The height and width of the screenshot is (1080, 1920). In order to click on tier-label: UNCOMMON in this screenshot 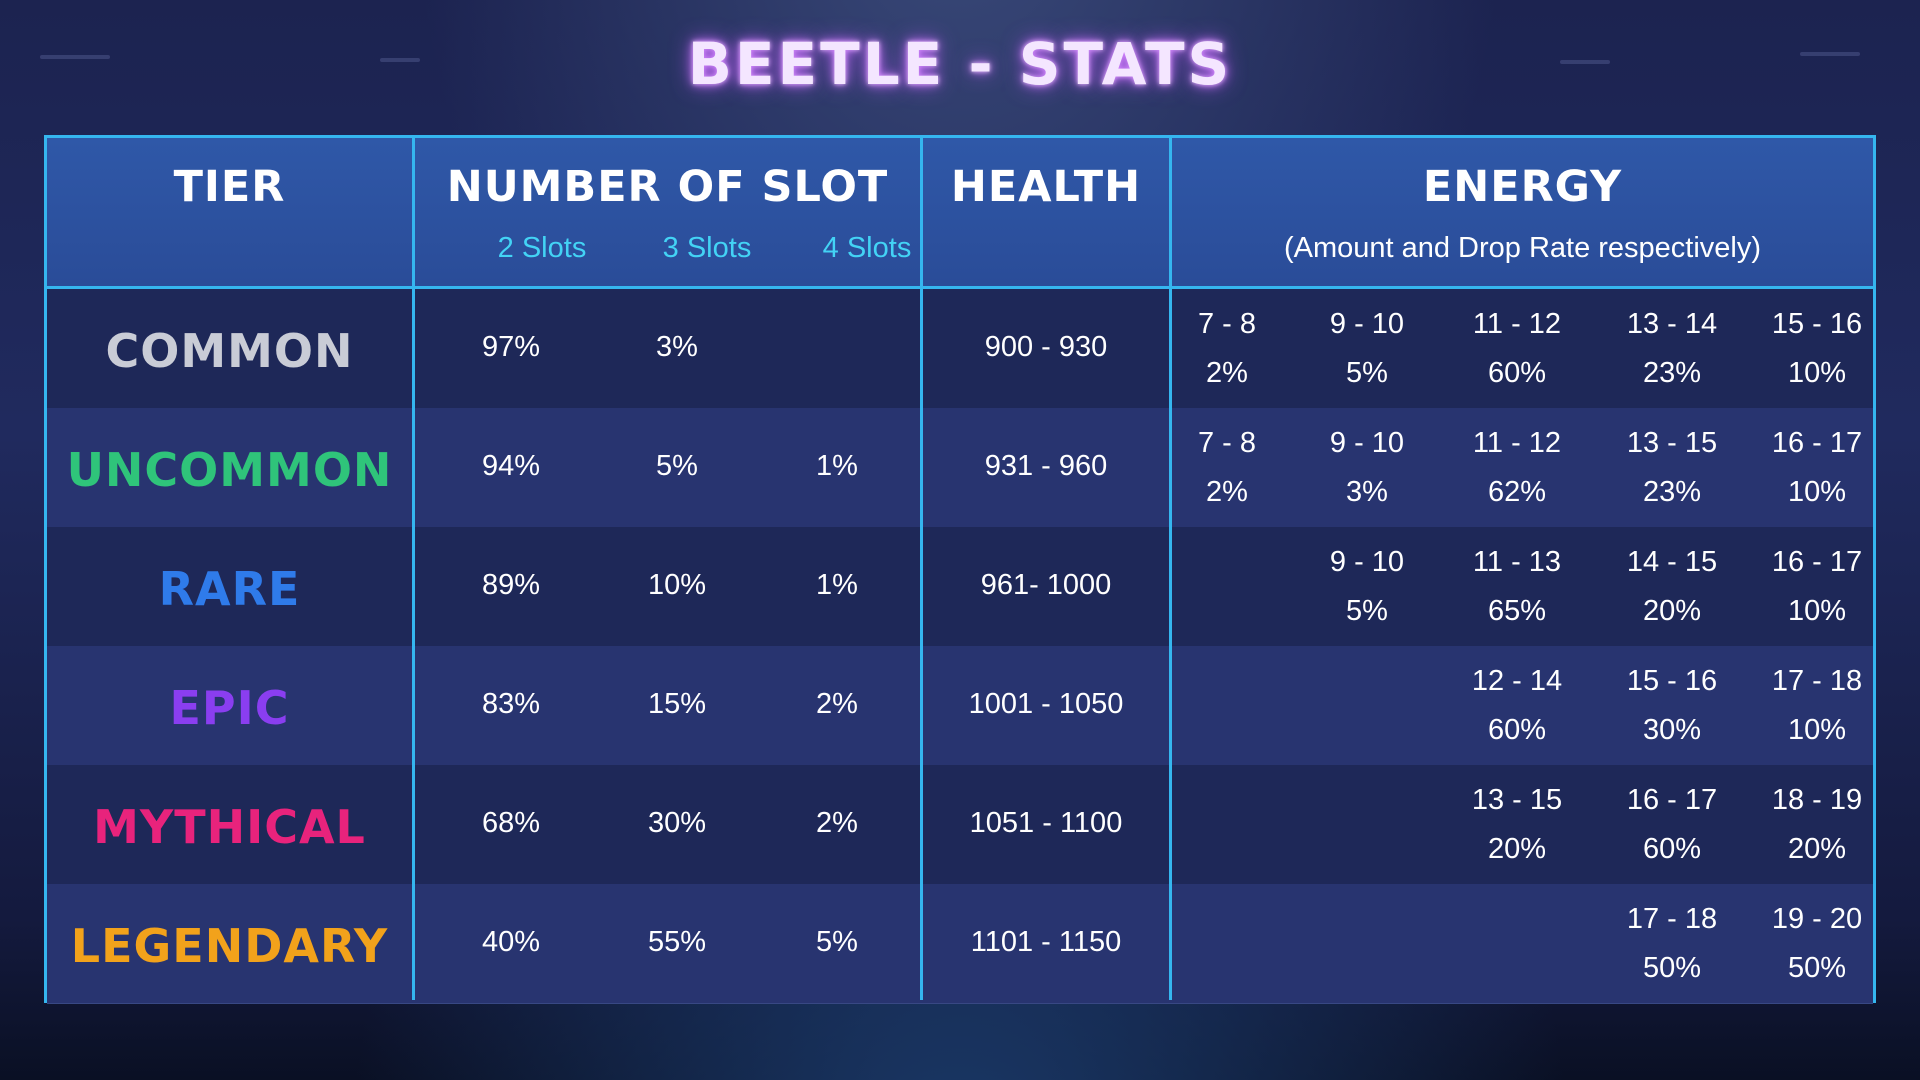, I will do `click(229, 470)`.